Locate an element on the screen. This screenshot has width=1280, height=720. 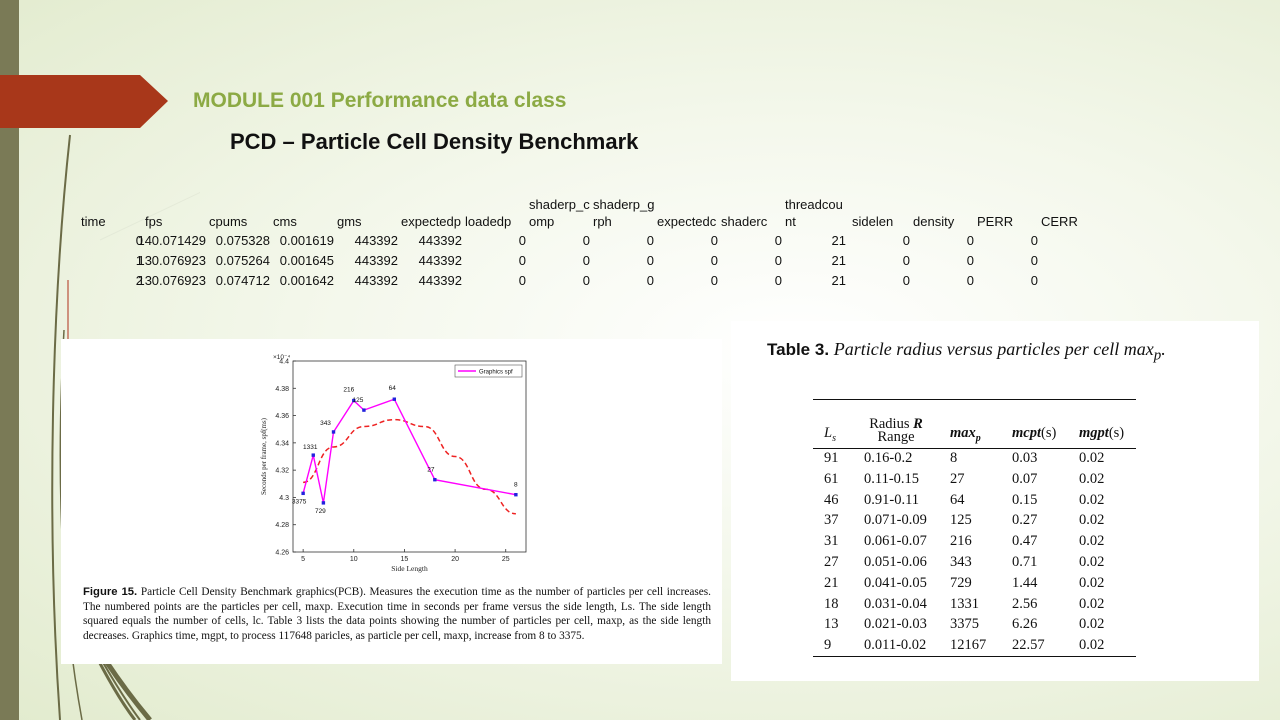
perf-cell: 0.075328 is located at coordinates (242, 240).